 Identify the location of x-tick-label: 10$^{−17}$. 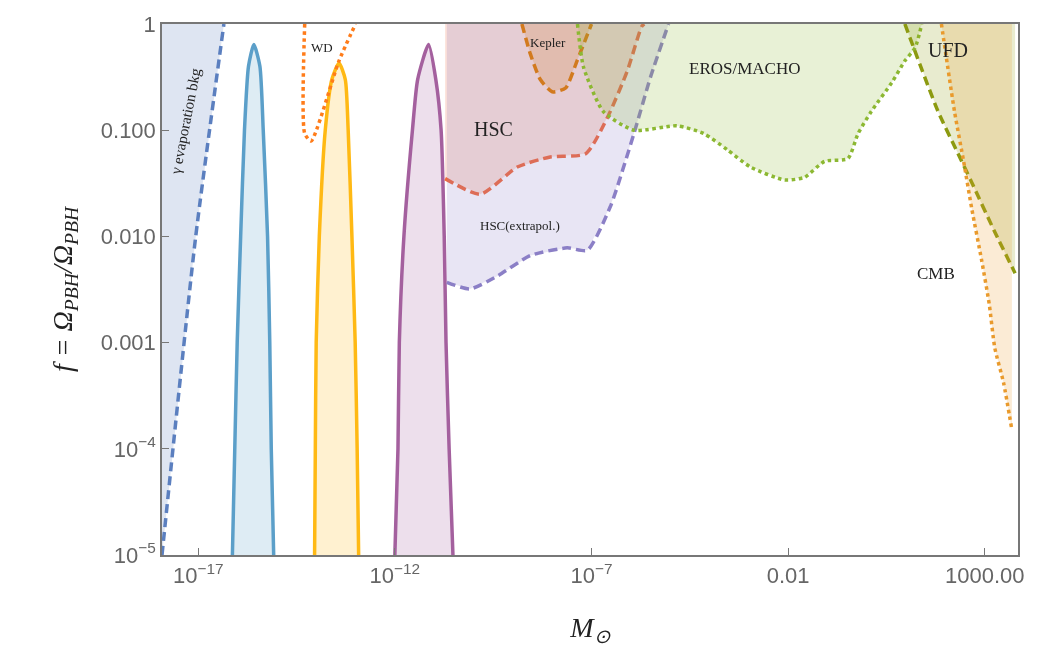
(198, 574).